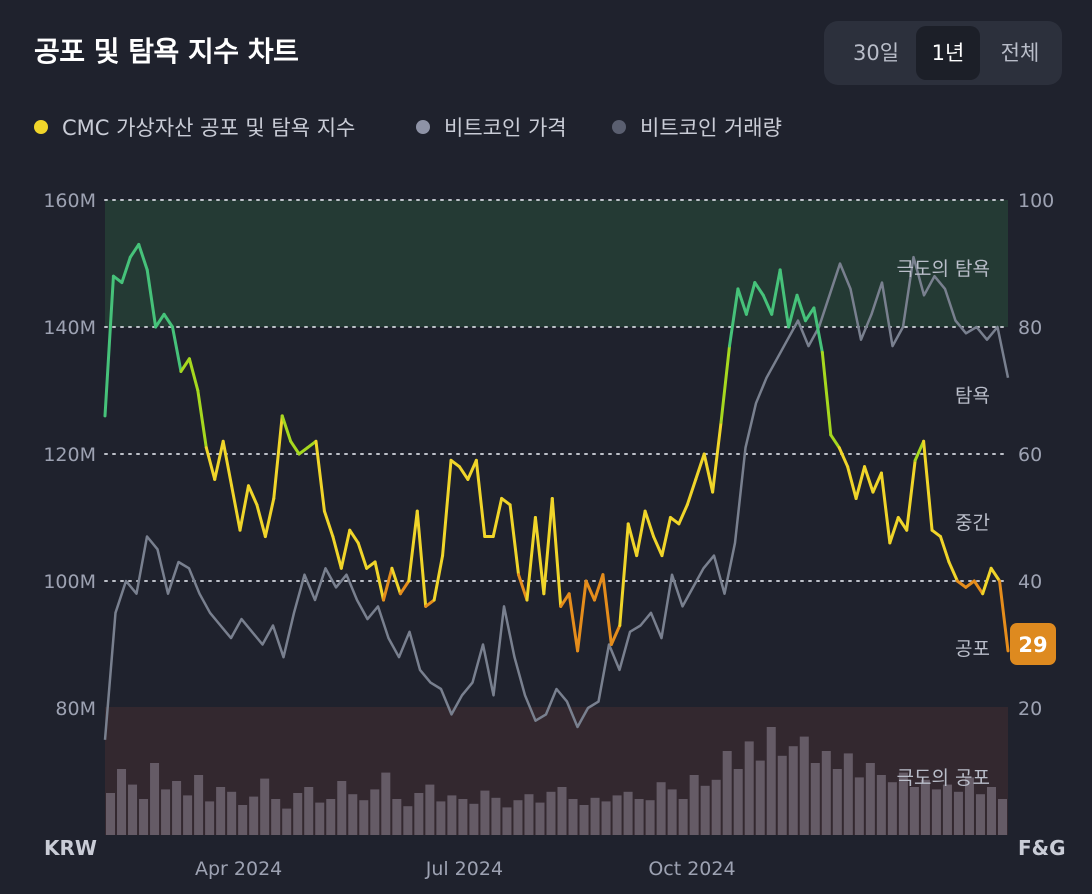  What do you see at coordinates (1030, 709) in the screenshot?
I see `right-tick-label: 20` at bounding box center [1030, 709].